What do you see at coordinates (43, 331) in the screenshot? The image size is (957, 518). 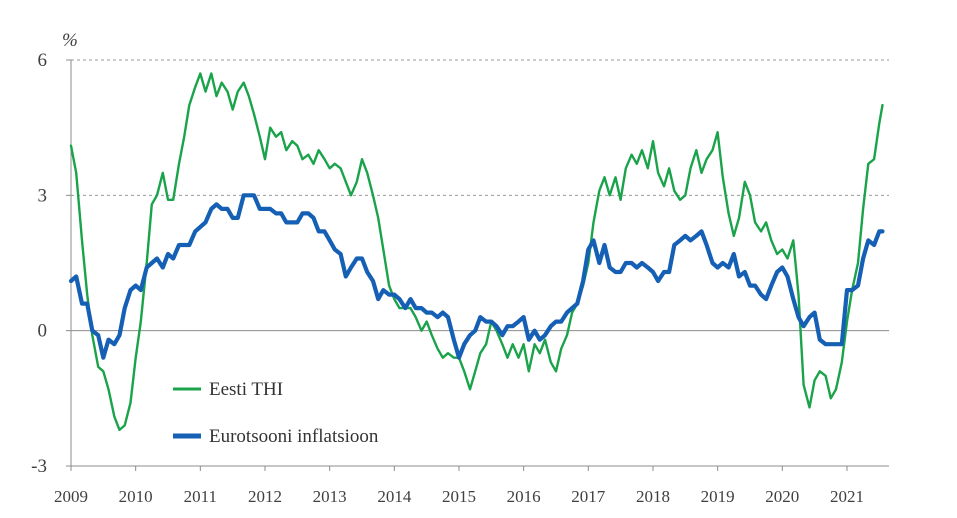 I see `y-tick-label: 0` at bounding box center [43, 331].